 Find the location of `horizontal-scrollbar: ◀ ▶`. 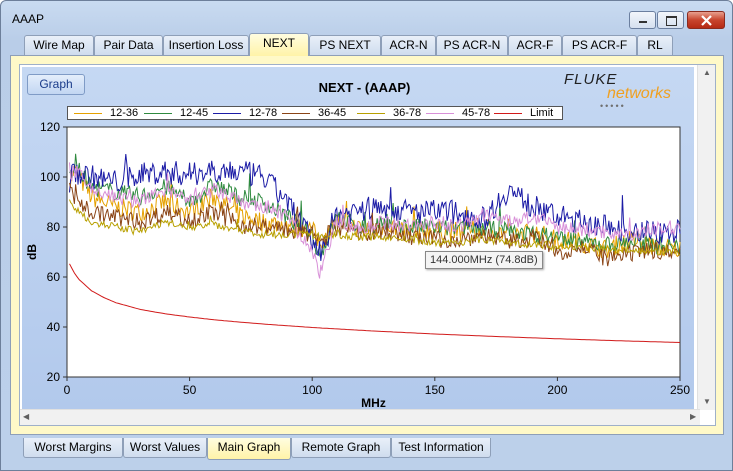

horizontal-scrollbar: ◀ ▶ is located at coordinates (360, 417).